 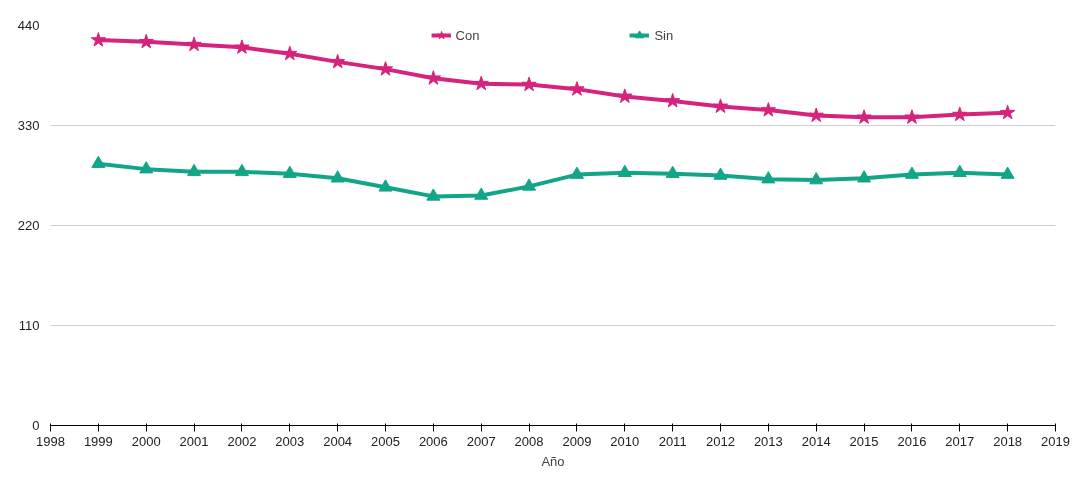 What do you see at coordinates (529, 441) in the screenshot?
I see `x-tick-label: 2008` at bounding box center [529, 441].